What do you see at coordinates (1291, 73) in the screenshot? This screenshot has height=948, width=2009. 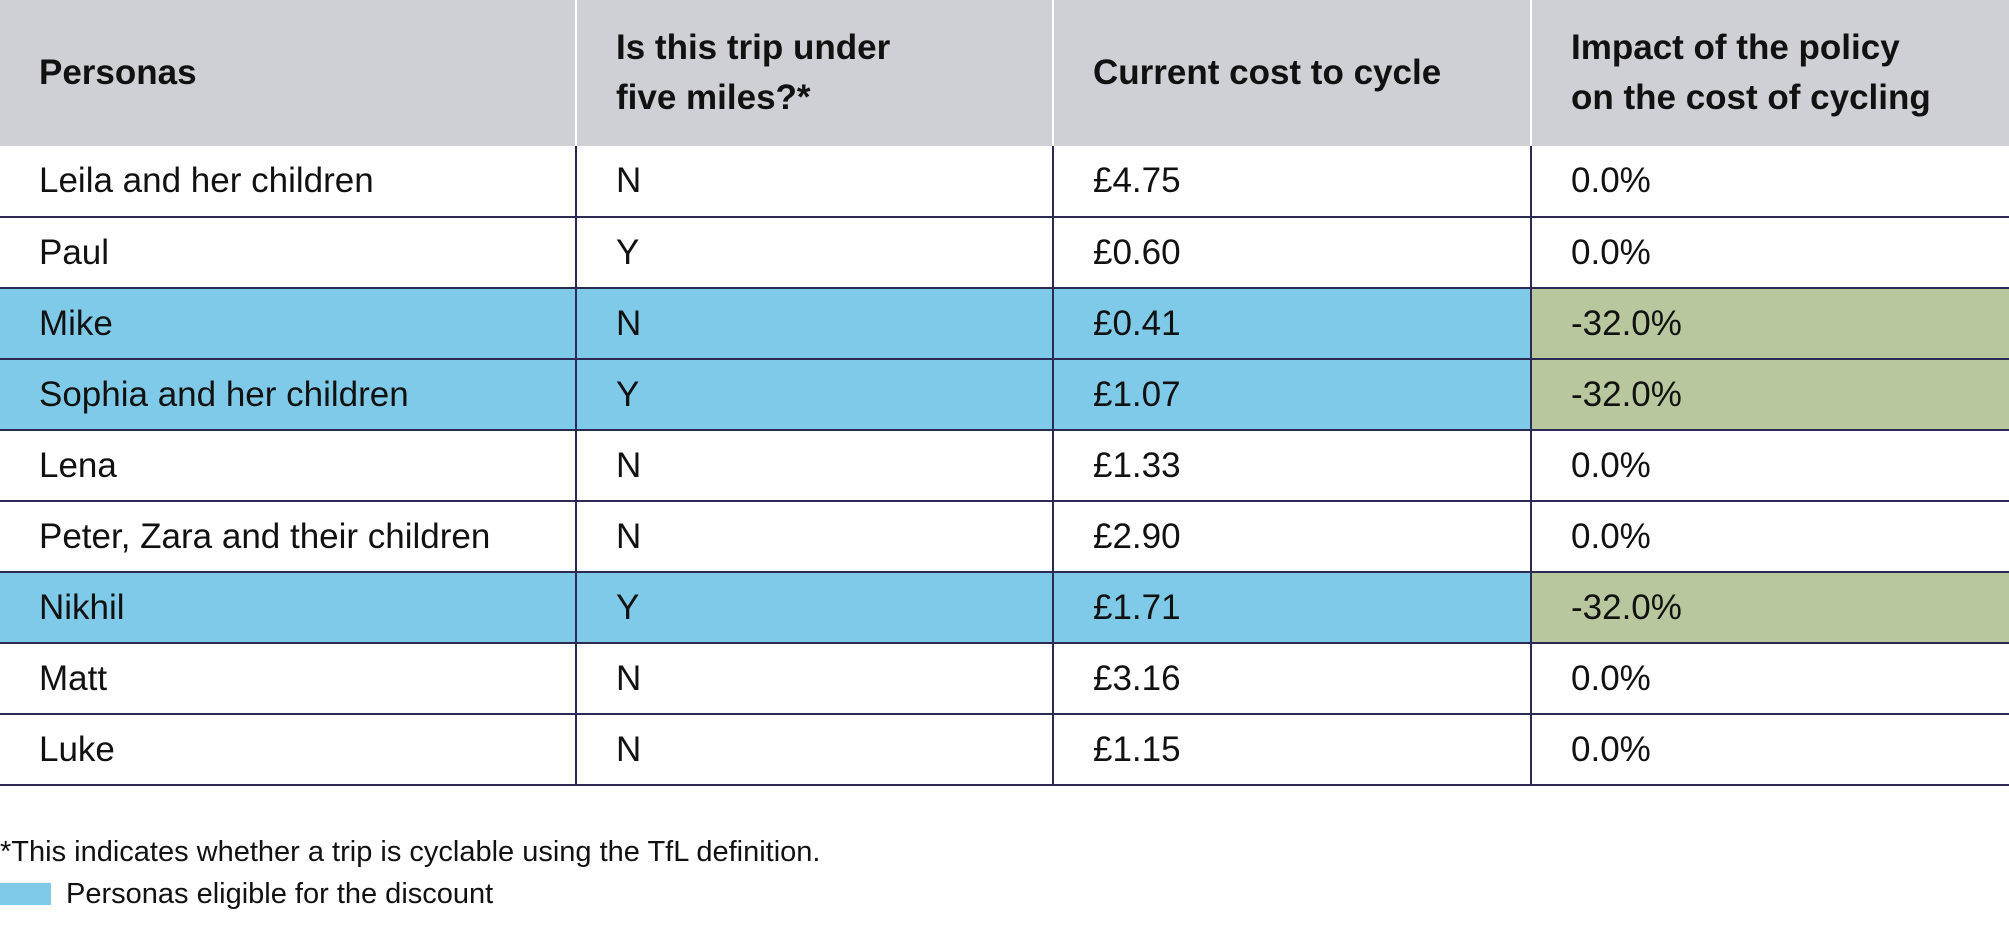 I see `header-current-cost: Current cost to cycle` at bounding box center [1291, 73].